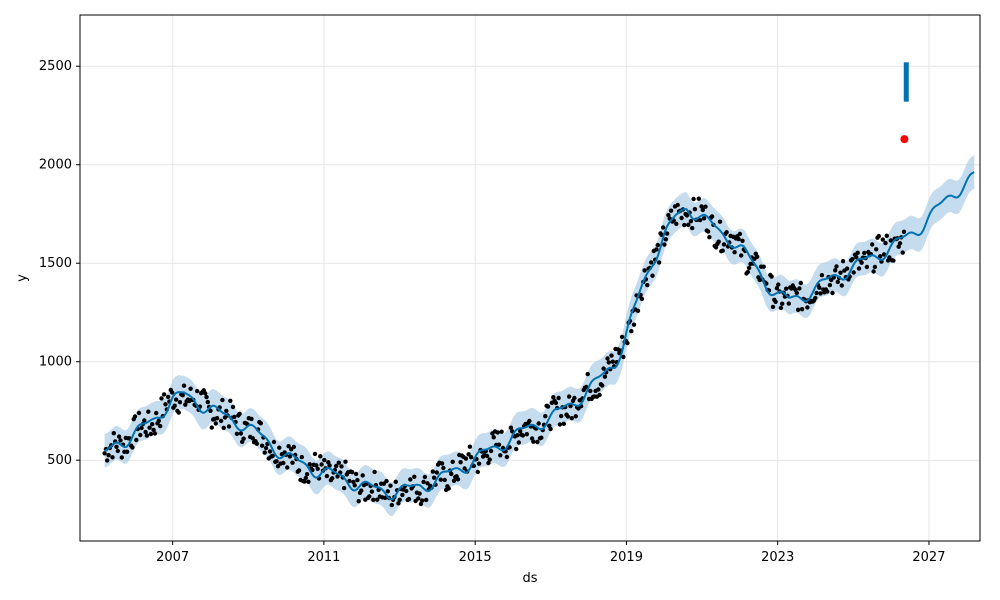 Image resolution: width=1000 pixels, height=600 pixels. I want to click on x-tick-label: 2011, so click(323, 557).